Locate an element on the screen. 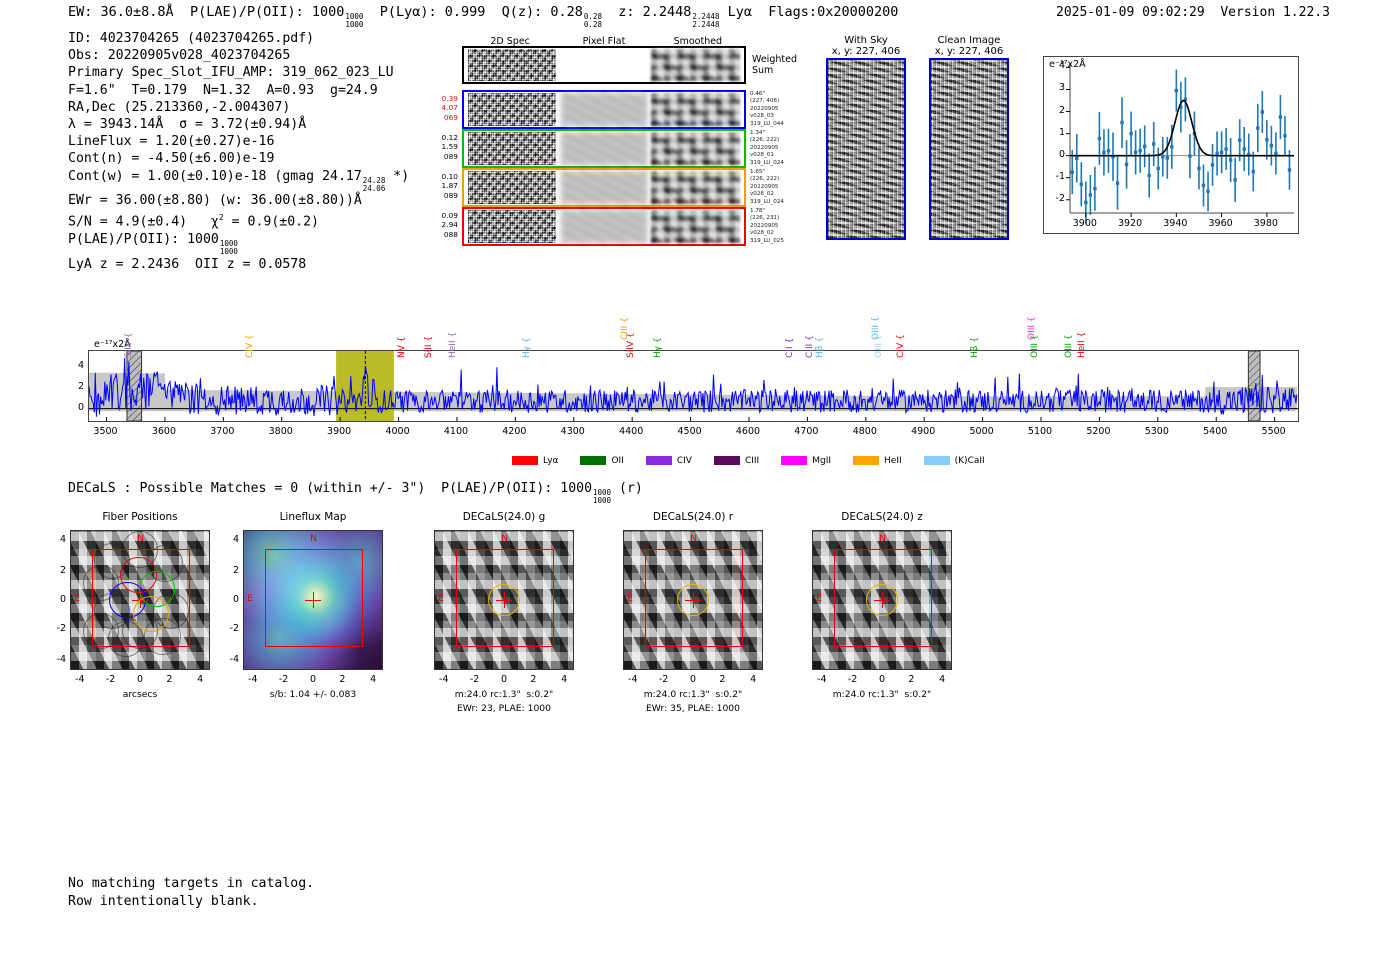 Image resolution: width=1400 pixels, height=953 pixels. cutout-caption-0: arcsecs is located at coordinates (140, 694).